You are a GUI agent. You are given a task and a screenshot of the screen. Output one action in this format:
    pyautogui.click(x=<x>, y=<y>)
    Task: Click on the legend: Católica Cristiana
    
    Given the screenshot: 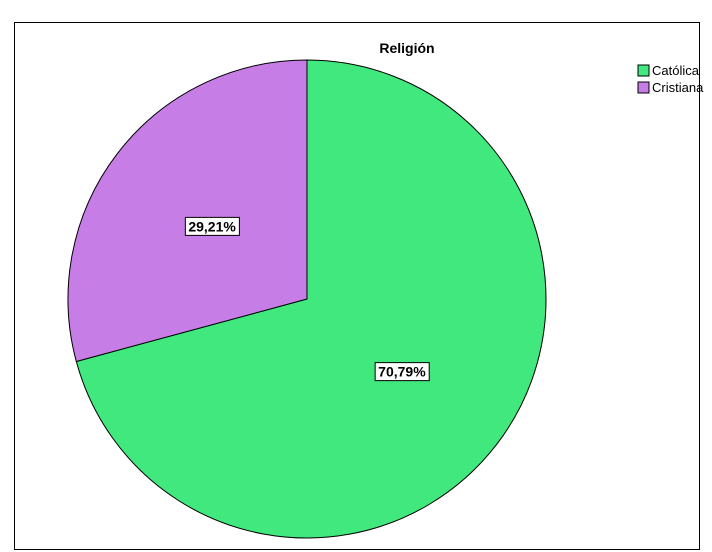 What is the action you would take?
    pyautogui.click(x=670, y=79)
    